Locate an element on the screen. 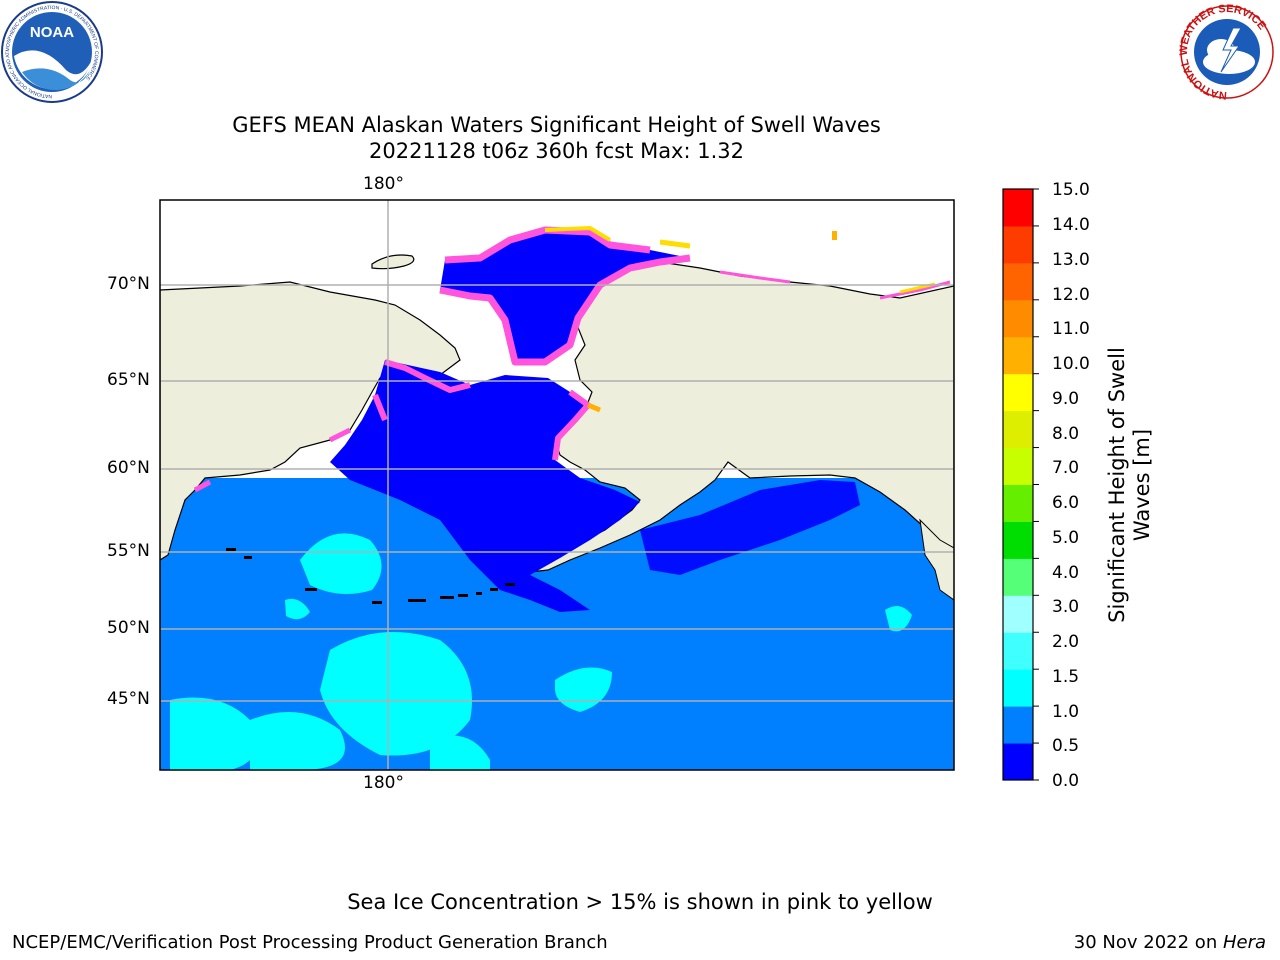 Image resolution: width=1280 pixels, height=960 pixels. lat-label-70: 70°N is located at coordinates (128, 284).